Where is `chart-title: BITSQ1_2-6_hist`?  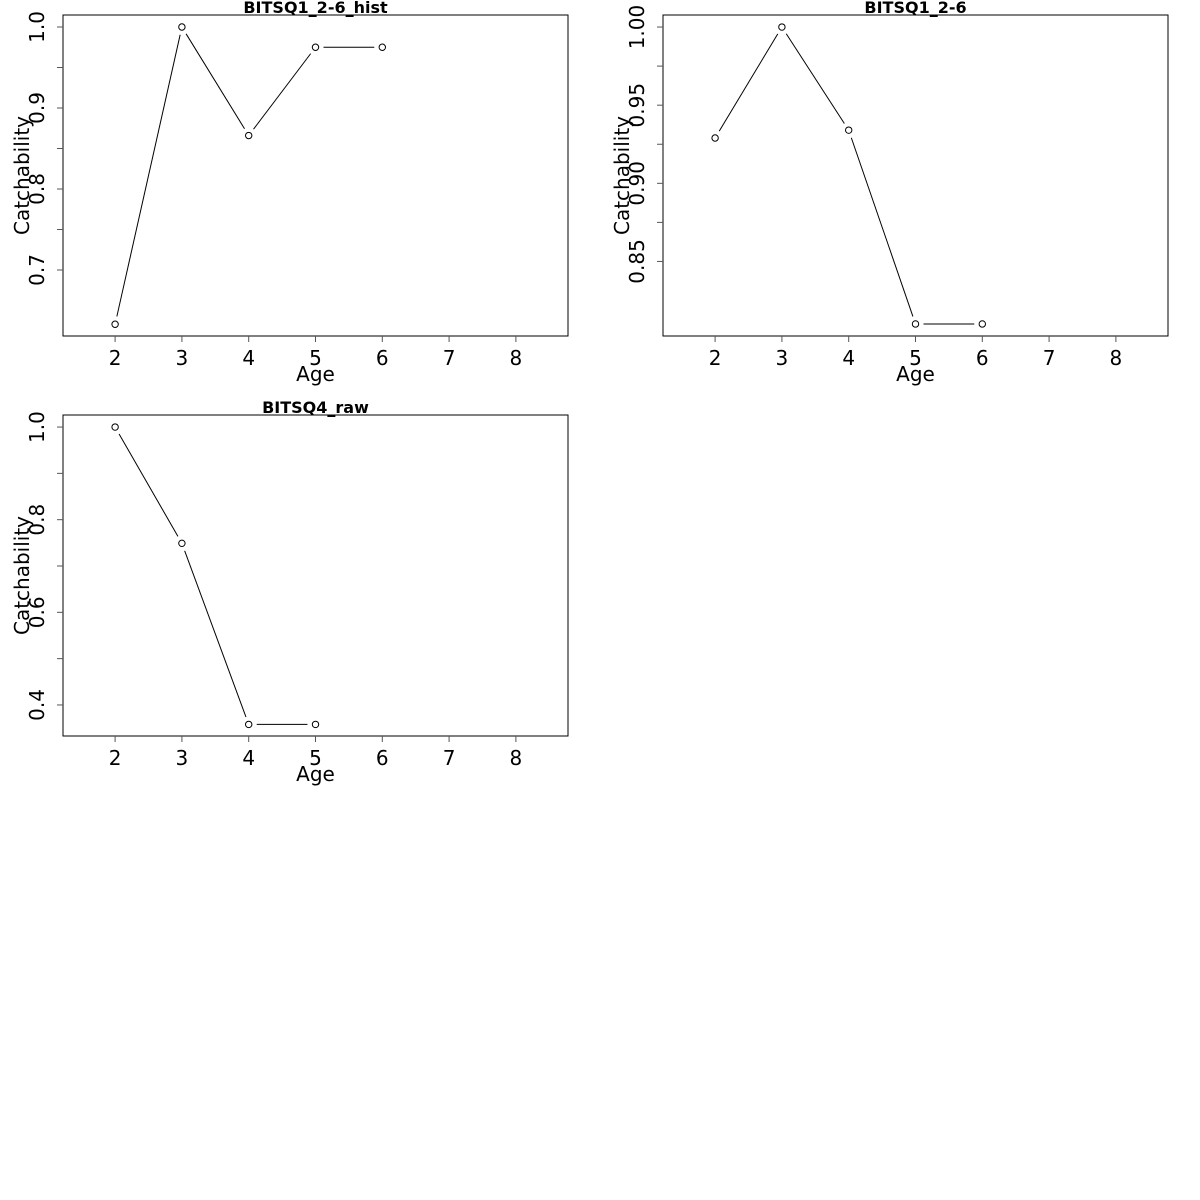
chart-title: BITSQ1_2-6_hist is located at coordinates (315, 8).